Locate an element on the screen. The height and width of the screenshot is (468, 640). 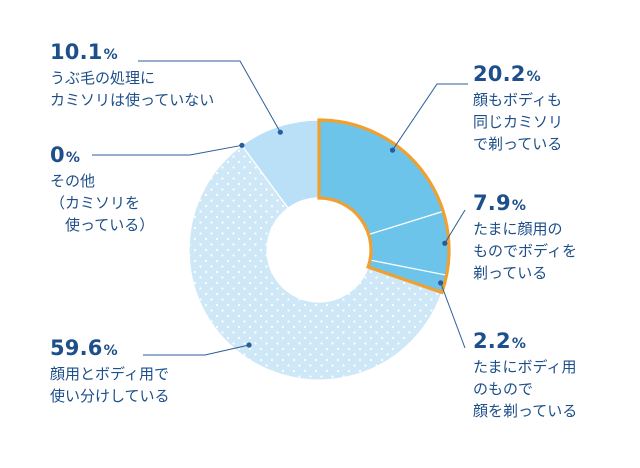
desc-no-razor: うぶ毛の処理に カミソリは使っていない is located at coordinates (132, 89).